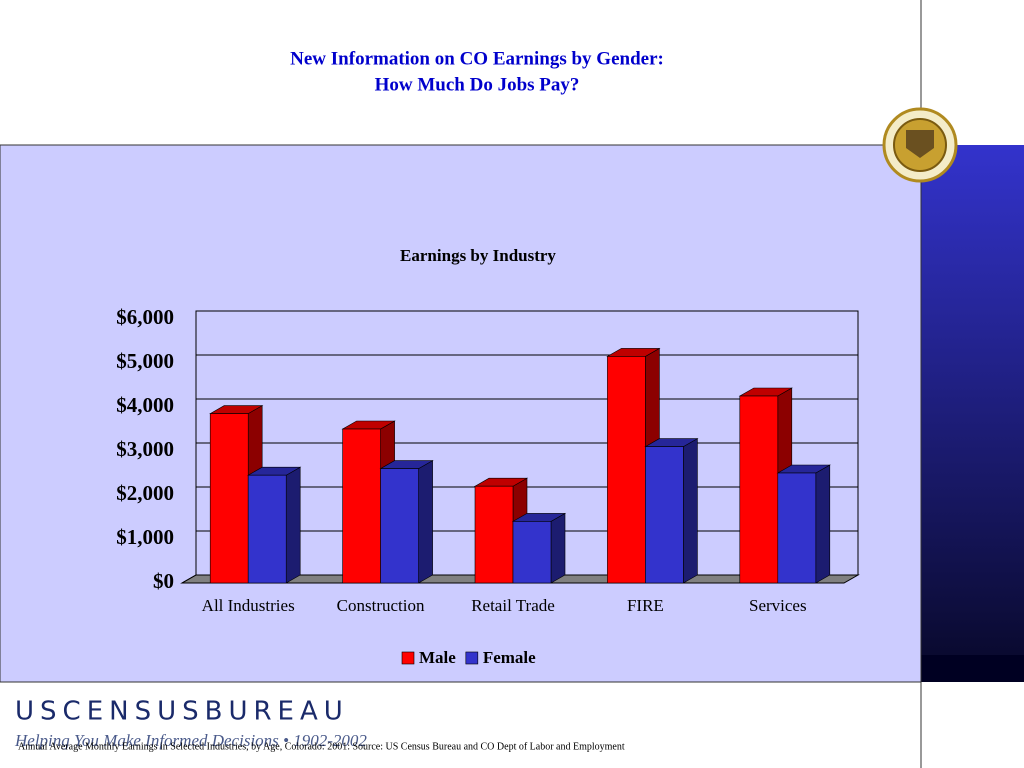 The width and height of the screenshot is (1024, 768). I want to click on side-bar-foot, so click(972, 668).